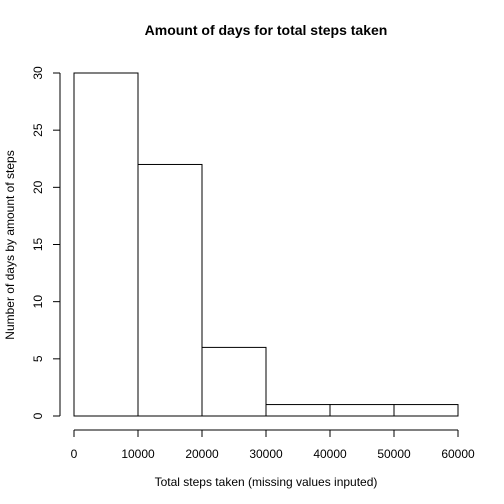 This screenshot has height=504, width=504. What do you see at coordinates (330, 454) in the screenshot?
I see `x-tick-label-4: 40000` at bounding box center [330, 454].